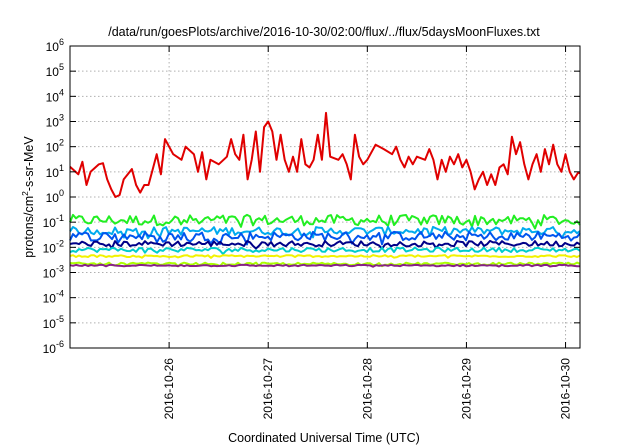  What do you see at coordinates (25, 193) in the screenshot?
I see `y-axis-title-superscript: 2` at bounding box center [25, 193].